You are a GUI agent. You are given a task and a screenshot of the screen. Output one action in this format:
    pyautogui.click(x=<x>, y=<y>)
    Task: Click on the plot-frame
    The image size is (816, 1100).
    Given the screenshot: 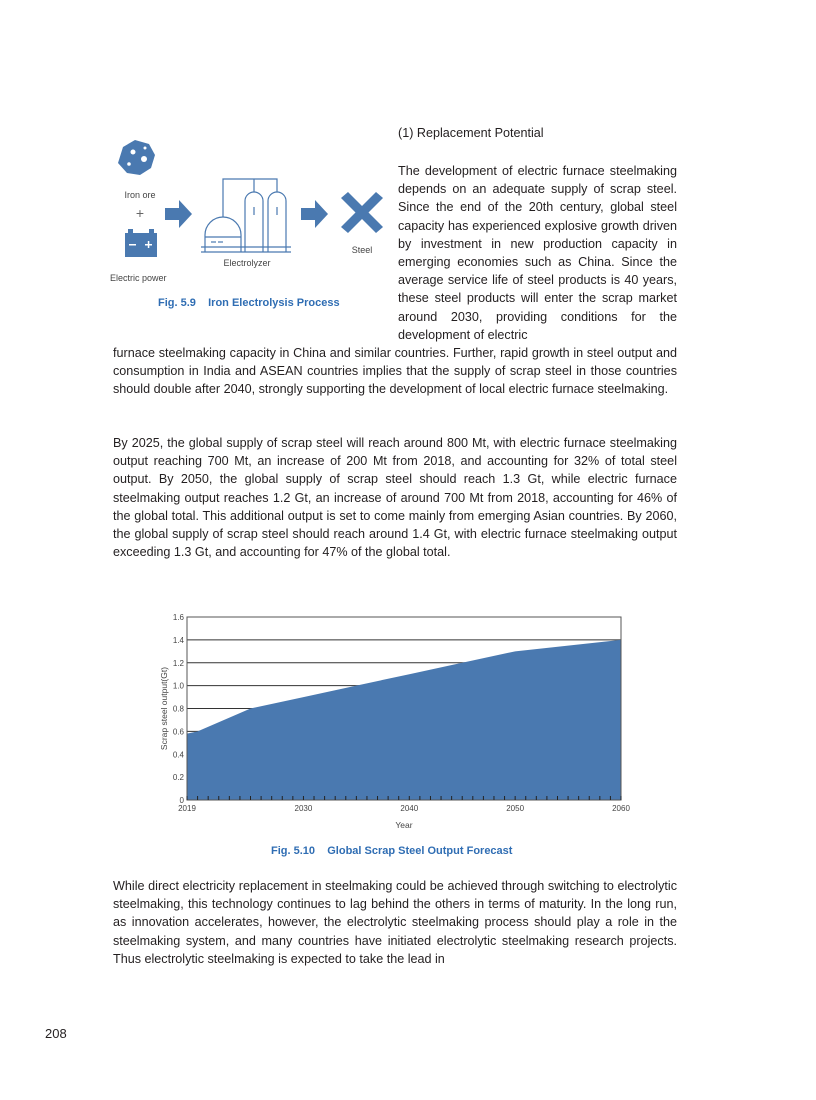 What is the action you would take?
    pyautogui.click(x=404, y=708)
    